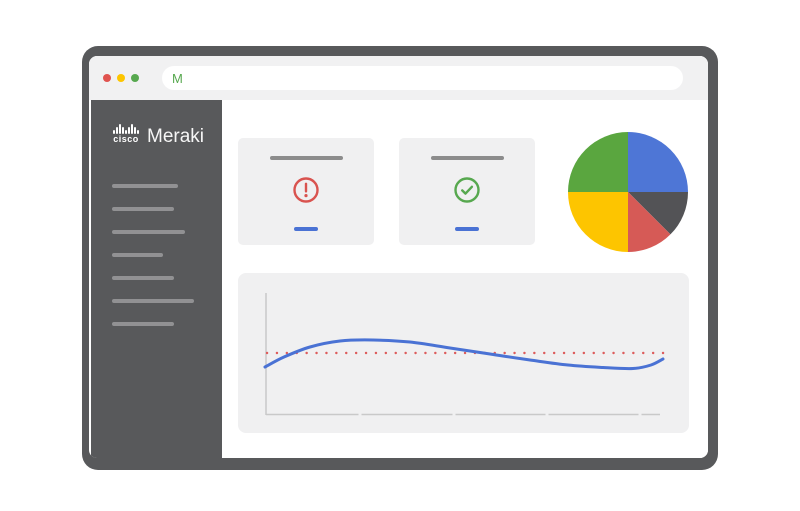  I want to click on status-card-ok, so click(467, 191).